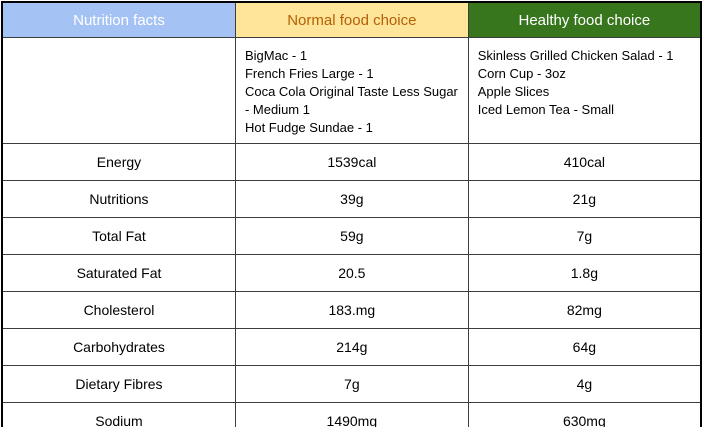 The width and height of the screenshot is (705, 427). I want to click on row-label: Sodium, so click(118, 414).